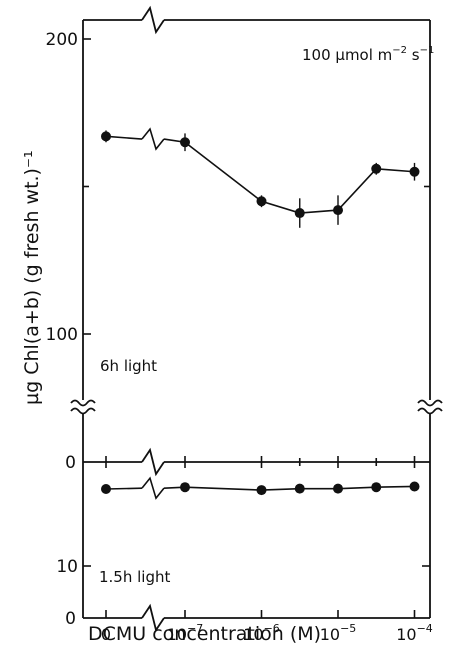  I want to click on bottom-series-break, so click(153, 488).